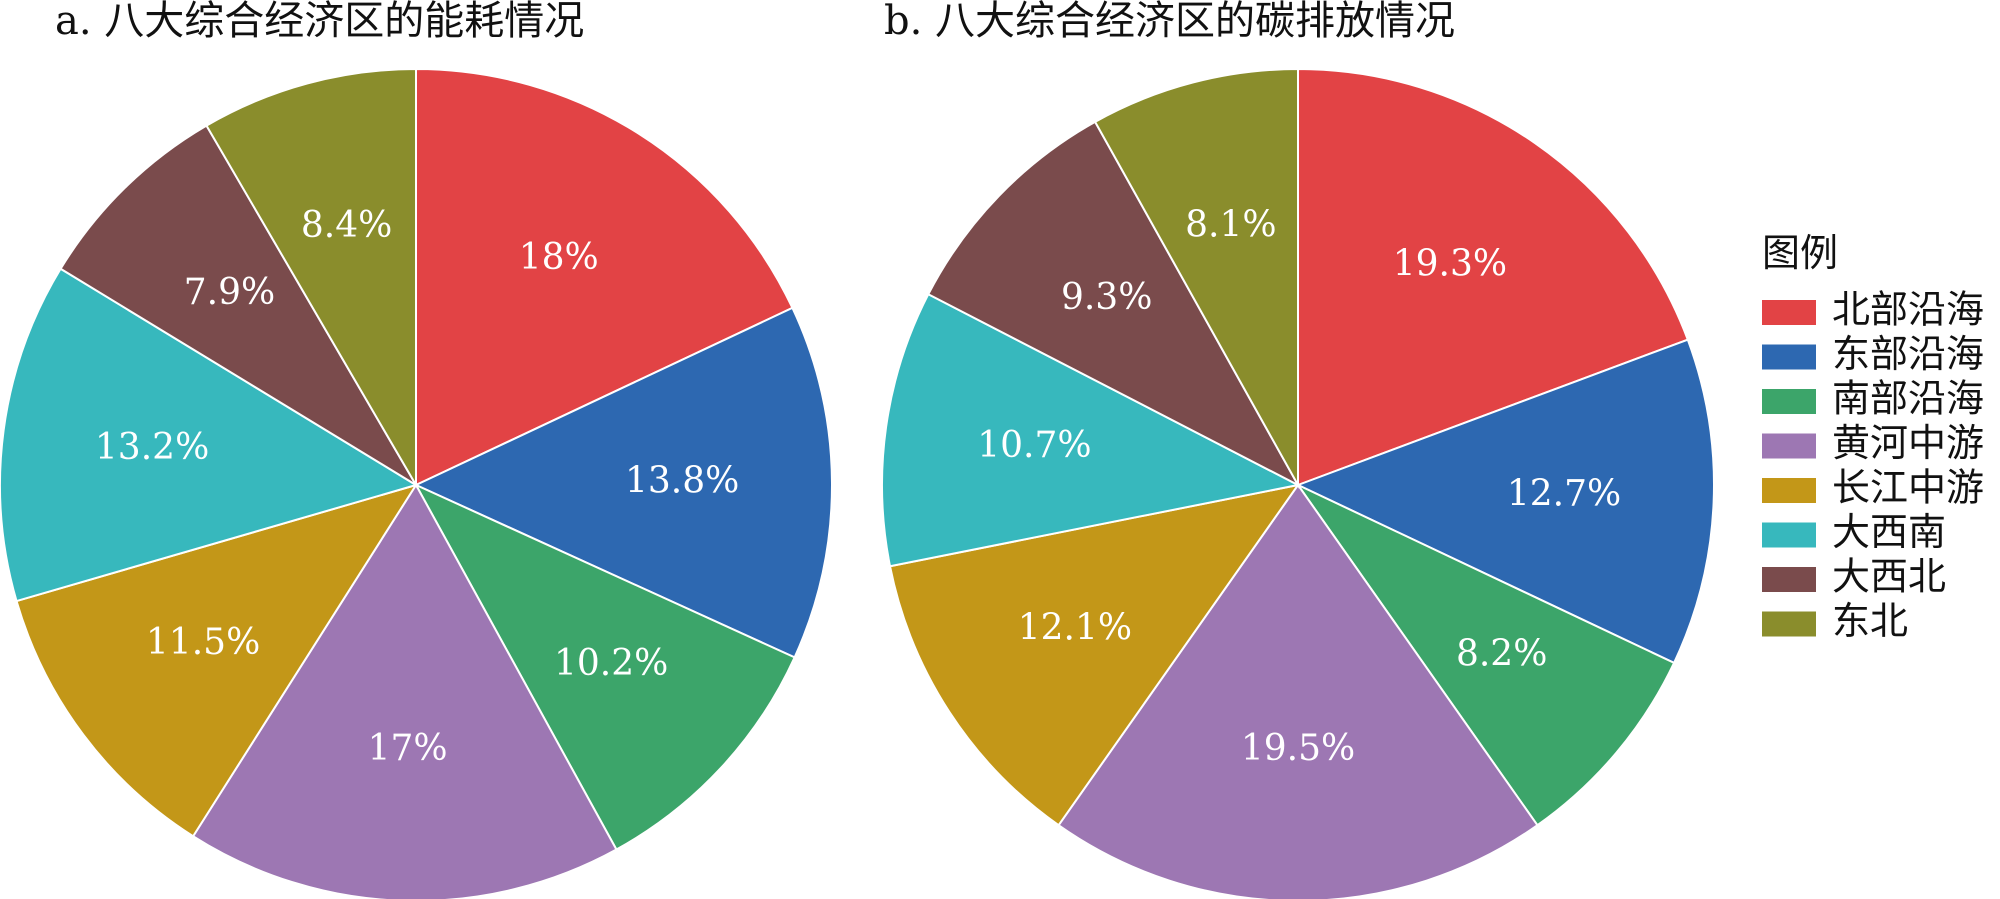 This screenshot has width=2000, height=899. I want to click on chart-b-slice-yellow-river-middle, so click(1298, 691).